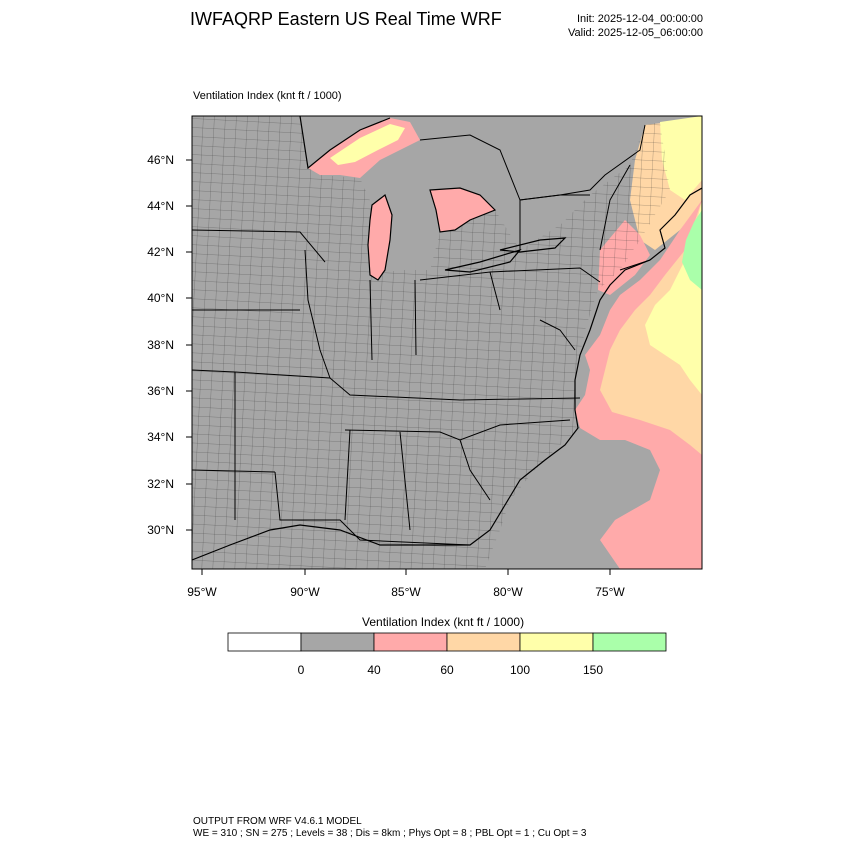 Image resolution: width=850 pixels, height=855 pixels. What do you see at coordinates (610, 592) in the screenshot?
I see `lon-label-75w: 75°W` at bounding box center [610, 592].